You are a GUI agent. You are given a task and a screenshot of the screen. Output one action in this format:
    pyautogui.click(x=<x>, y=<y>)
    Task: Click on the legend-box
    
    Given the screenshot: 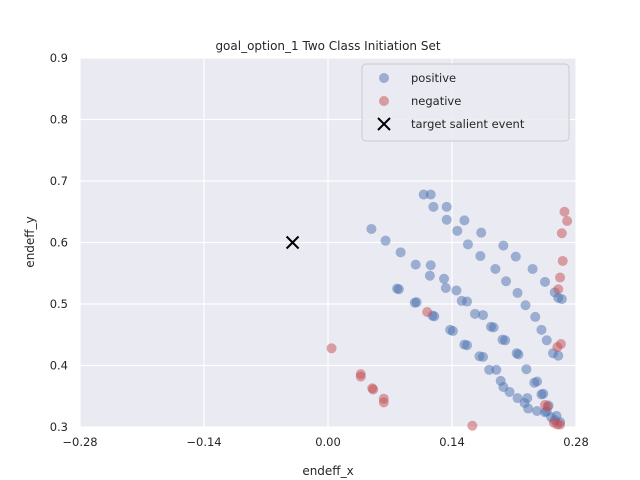 What is the action you would take?
    pyautogui.click(x=465, y=102)
    